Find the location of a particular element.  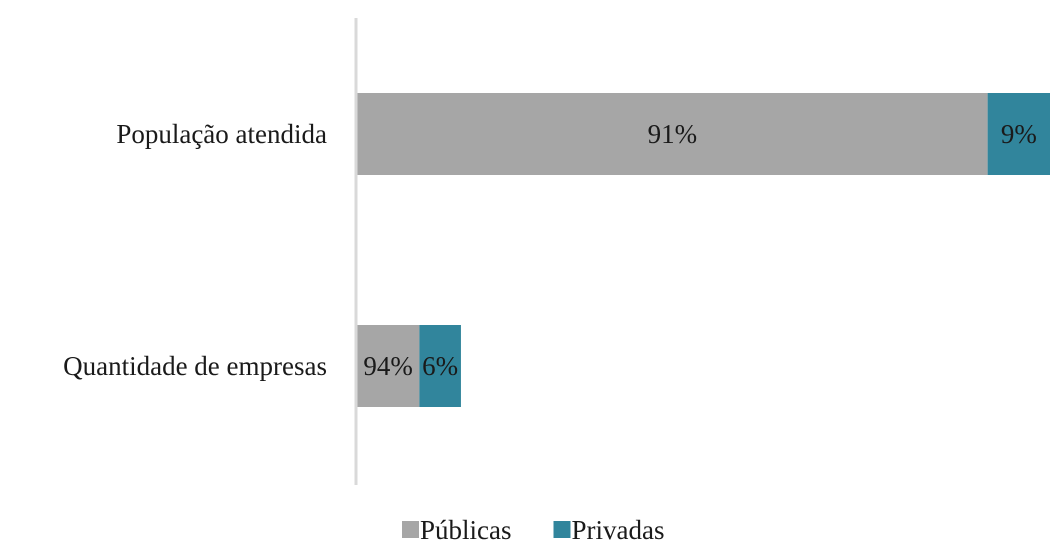

data-label-publicas-quantidade-de-empresas: 94% is located at coordinates (388, 366).